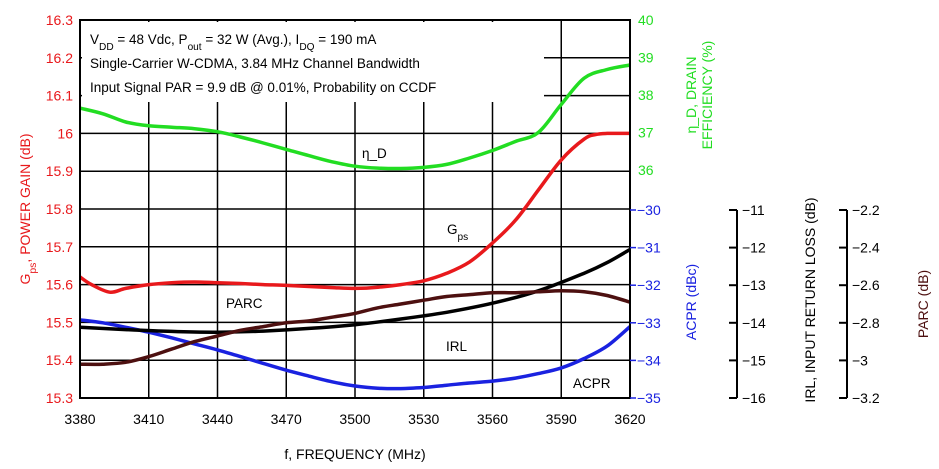  I want to click on irl-tick-label: −12, so click(754, 248).